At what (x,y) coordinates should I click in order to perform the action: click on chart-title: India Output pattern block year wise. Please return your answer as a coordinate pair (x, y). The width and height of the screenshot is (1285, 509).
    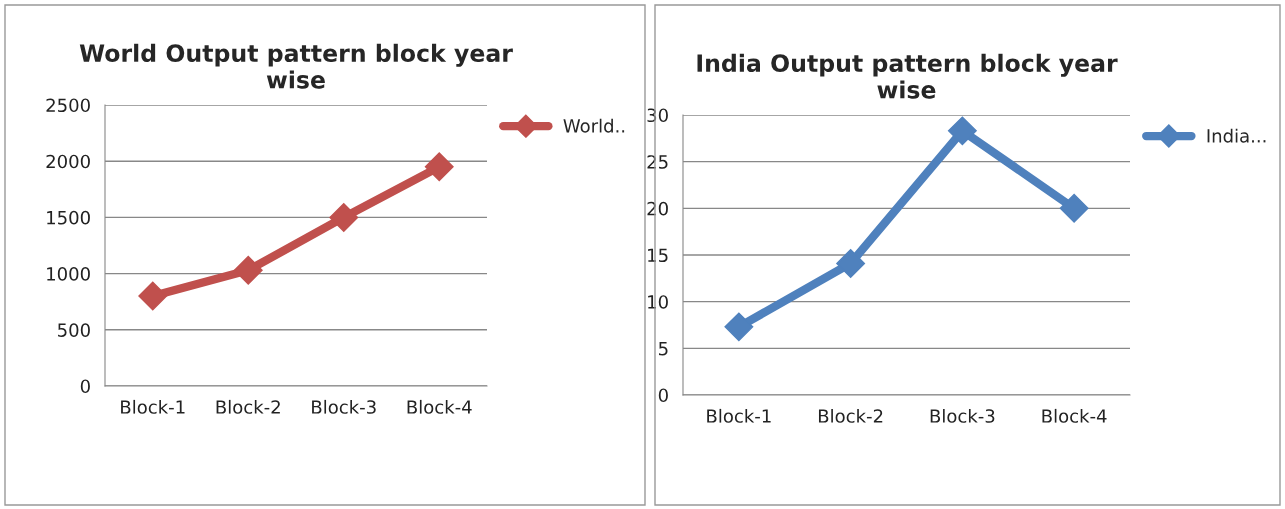
    Looking at the image, I should click on (907, 76).